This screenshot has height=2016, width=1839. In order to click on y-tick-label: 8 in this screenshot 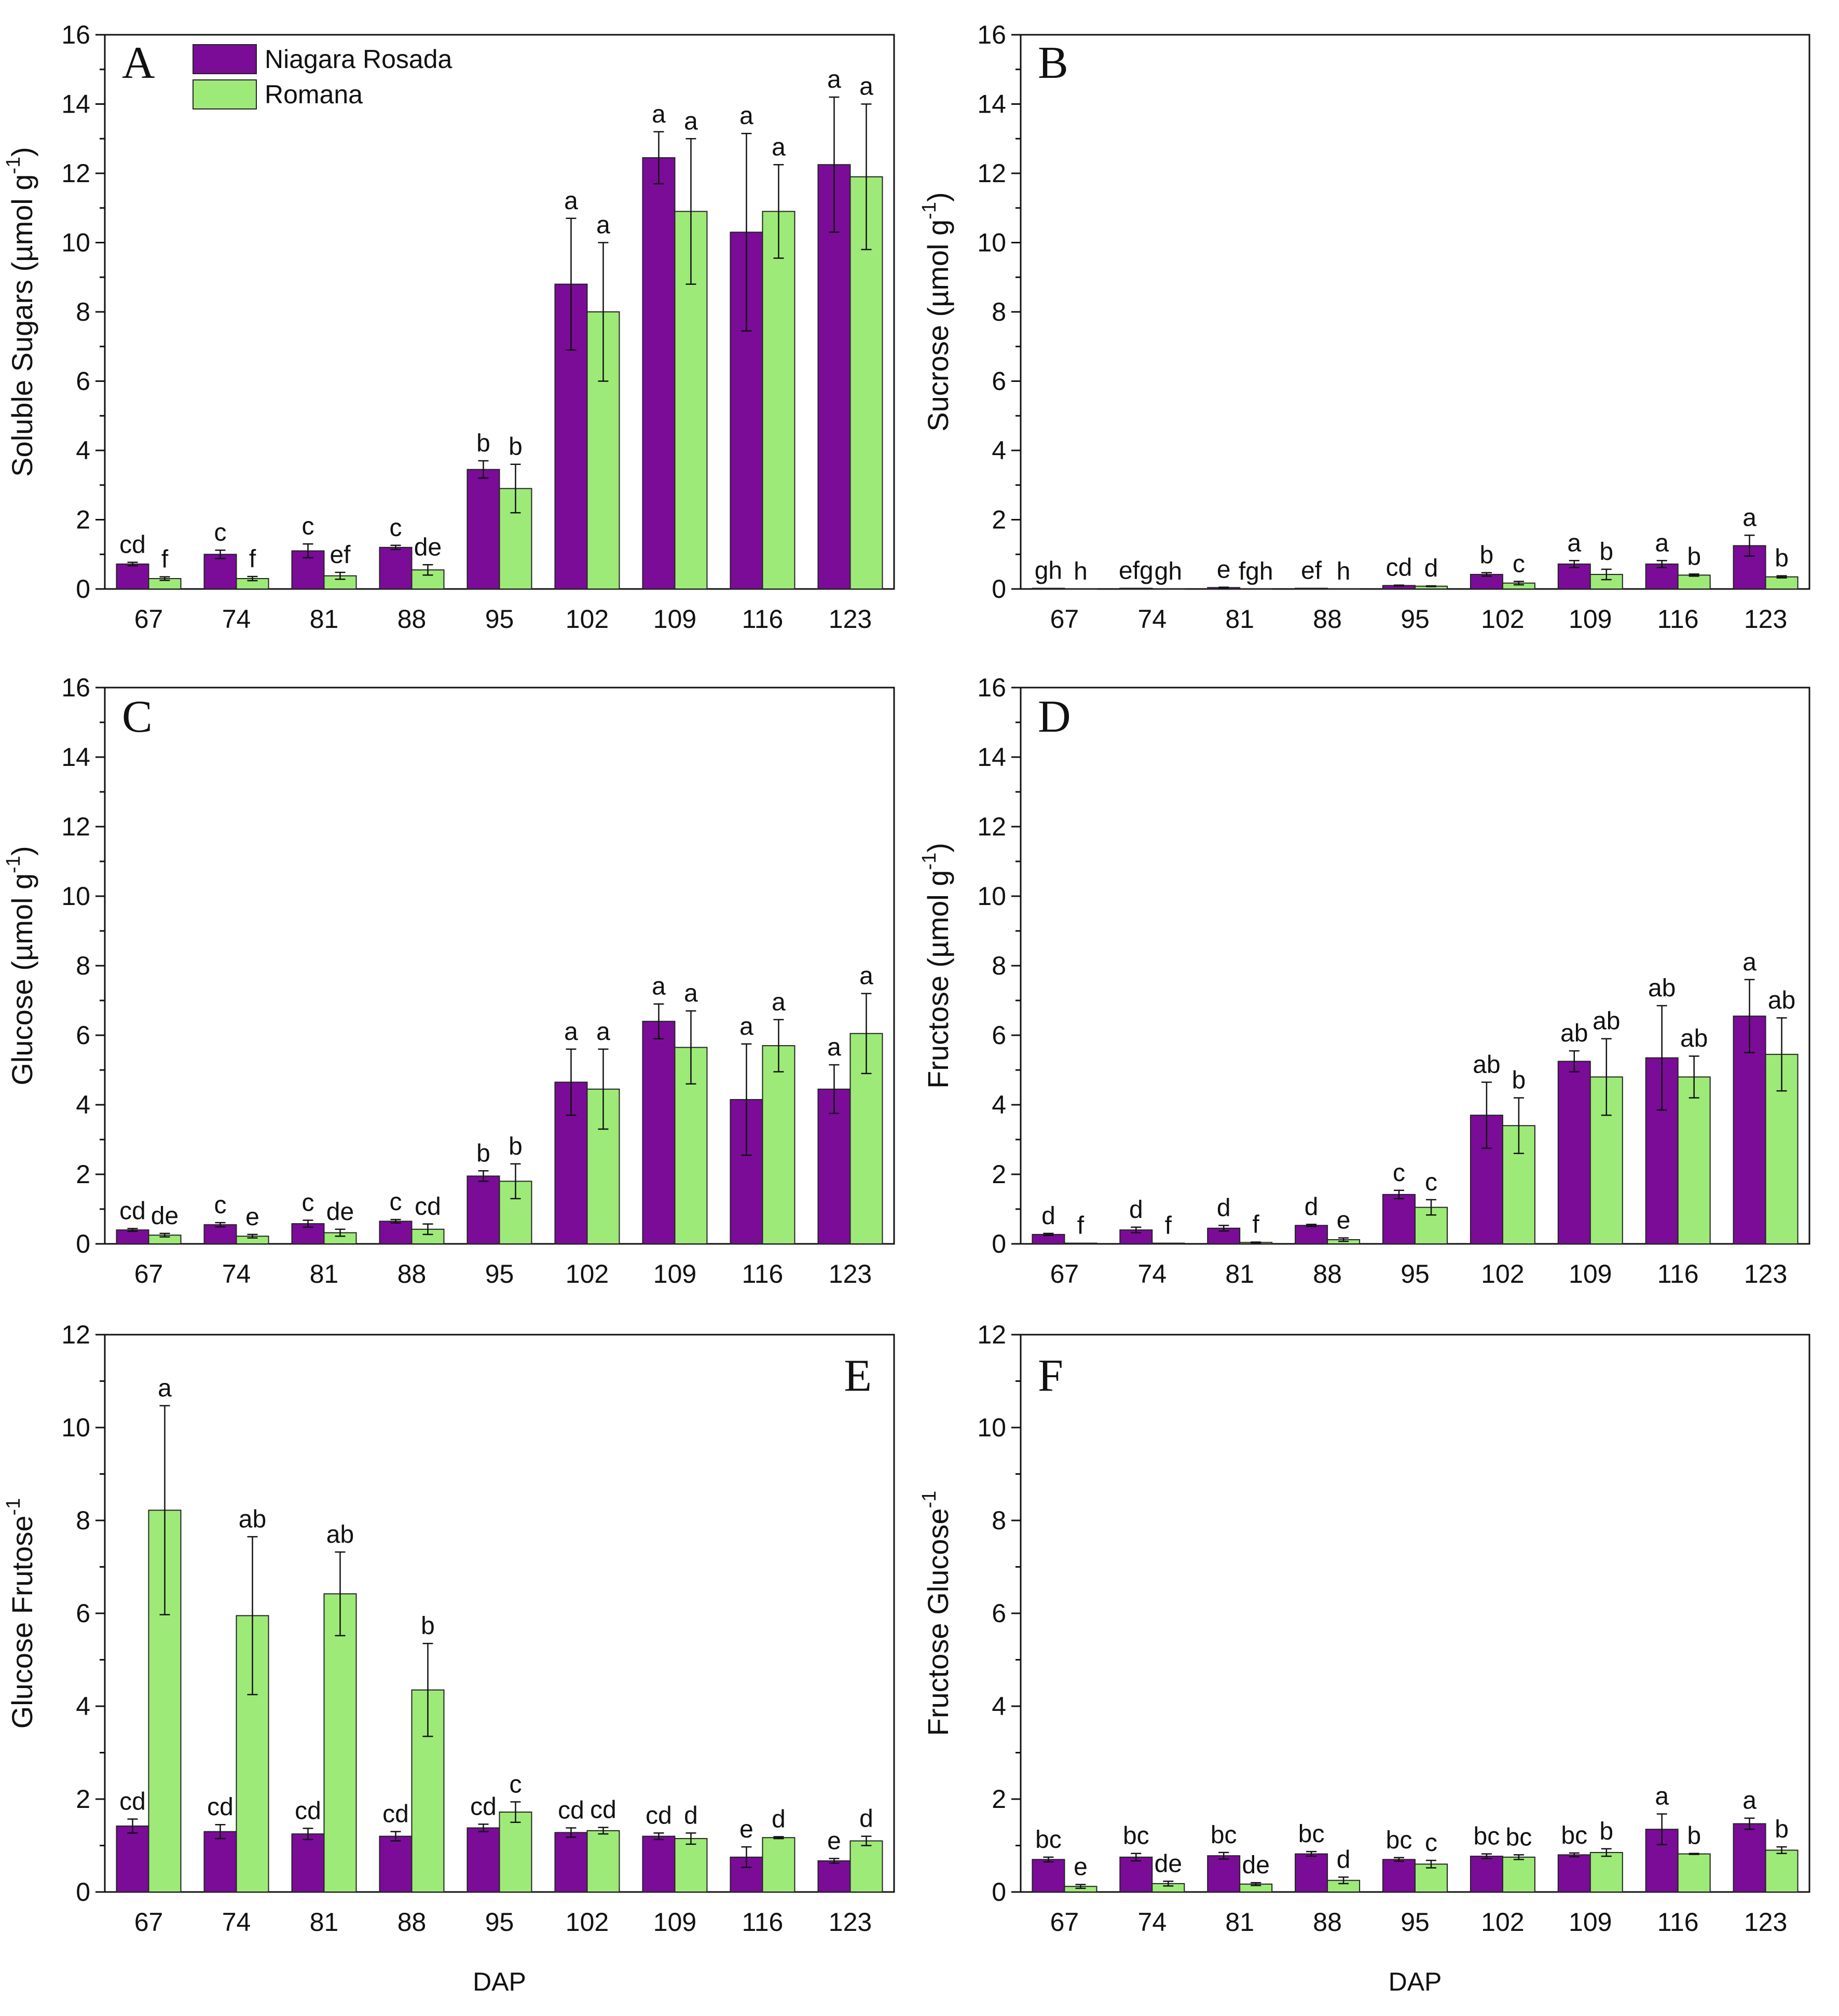, I will do `click(999, 311)`.